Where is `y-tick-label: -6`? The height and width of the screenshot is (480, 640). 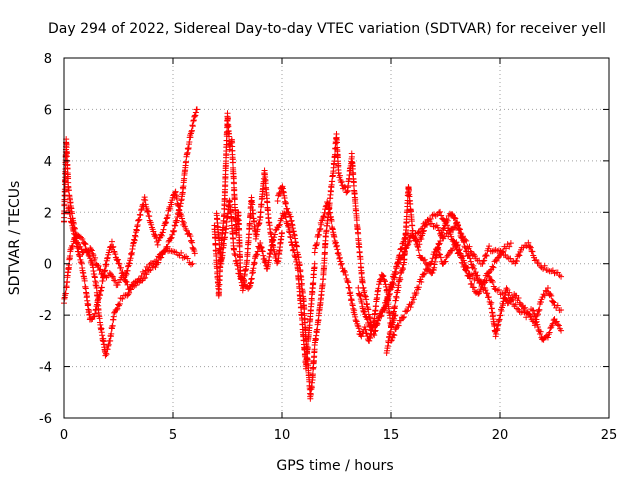
y-tick-label: -6 is located at coordinates (45, 419).